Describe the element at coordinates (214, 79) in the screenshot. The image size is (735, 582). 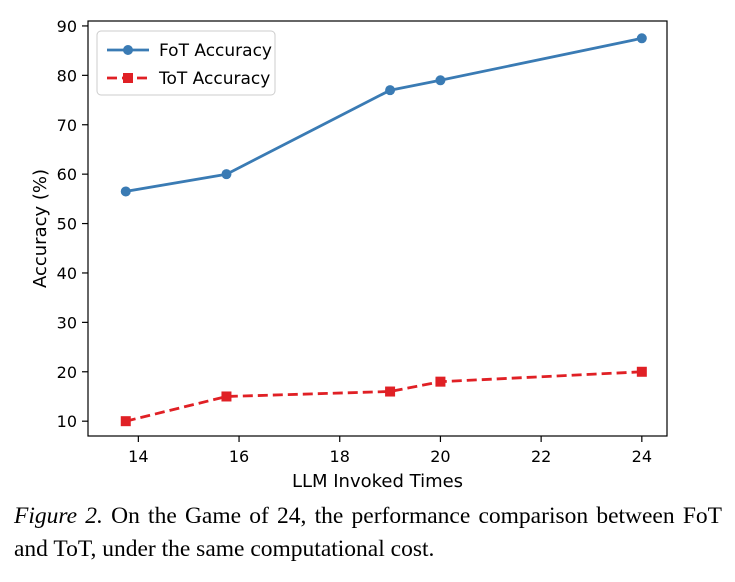
I see `legend-label-1: ToT Accuracy` at that location.